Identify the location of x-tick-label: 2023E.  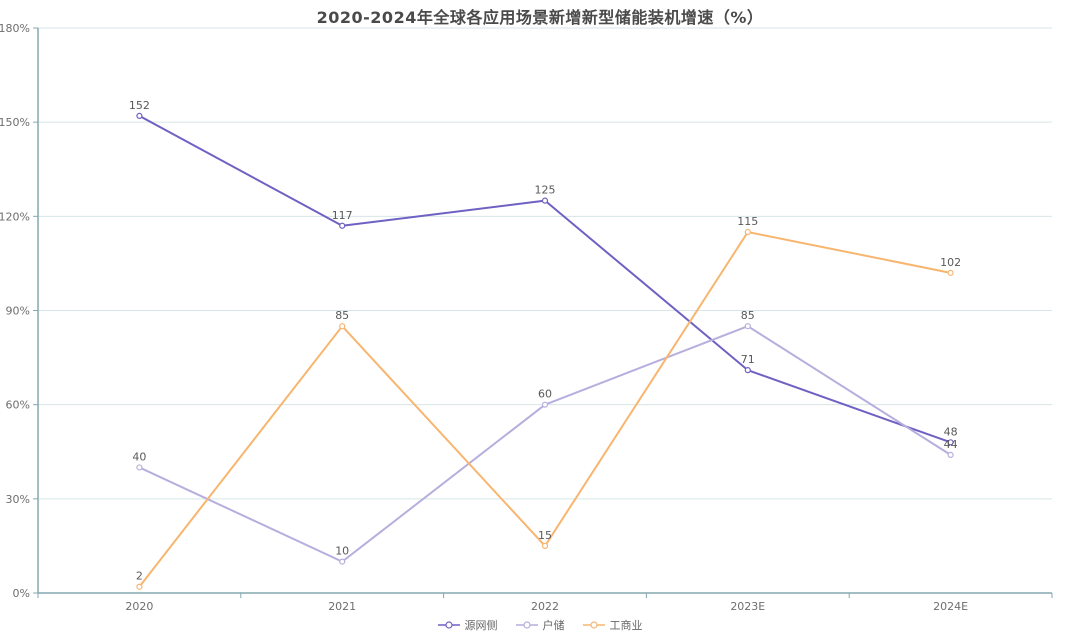
(747, 606).